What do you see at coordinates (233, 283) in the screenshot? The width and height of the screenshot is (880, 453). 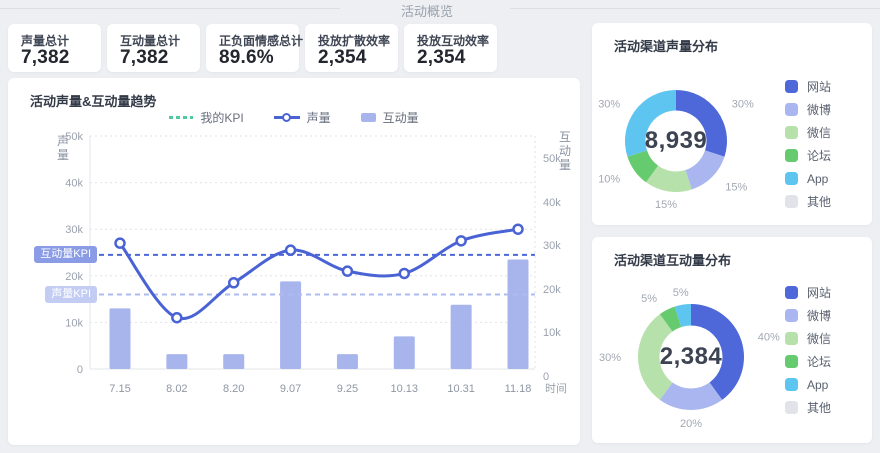 I see `sound-line-point-8.20` at bounding box center [233, 283].